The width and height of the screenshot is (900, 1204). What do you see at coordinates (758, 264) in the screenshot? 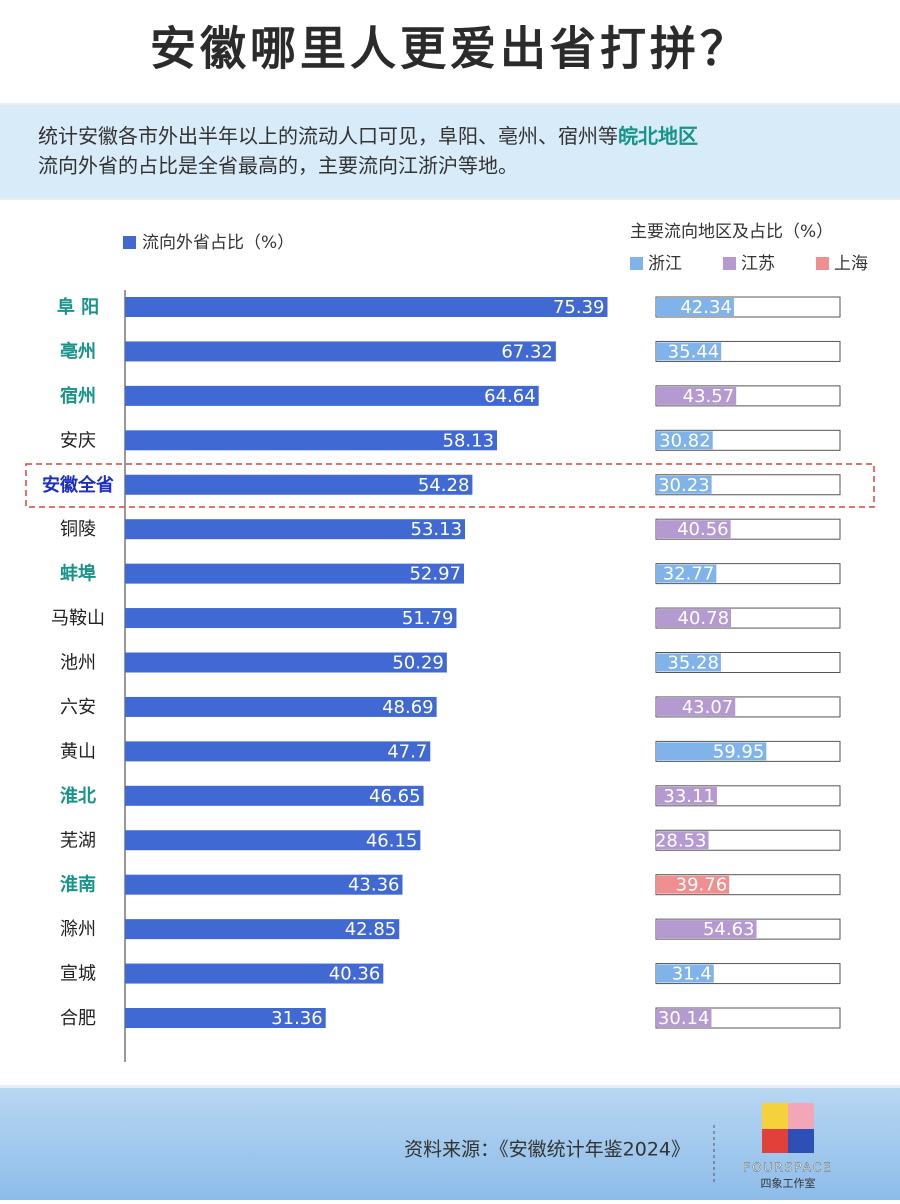
I see `legend-label: 江苏` at bounding box center [758, 264].